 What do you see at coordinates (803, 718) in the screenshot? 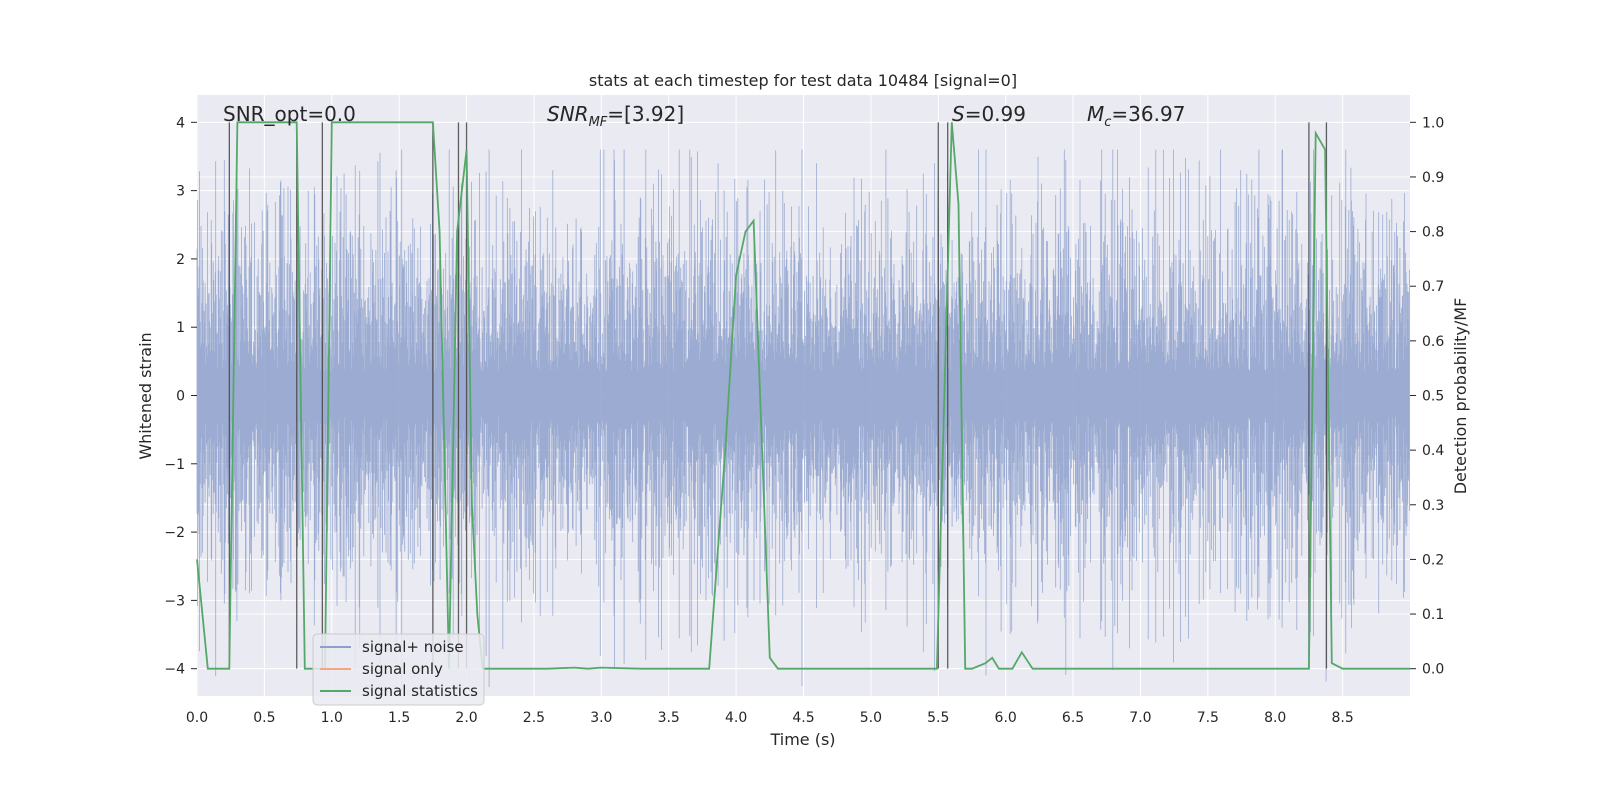
I see `x-tick-label: 4.5` at bounding box center [803, 718].